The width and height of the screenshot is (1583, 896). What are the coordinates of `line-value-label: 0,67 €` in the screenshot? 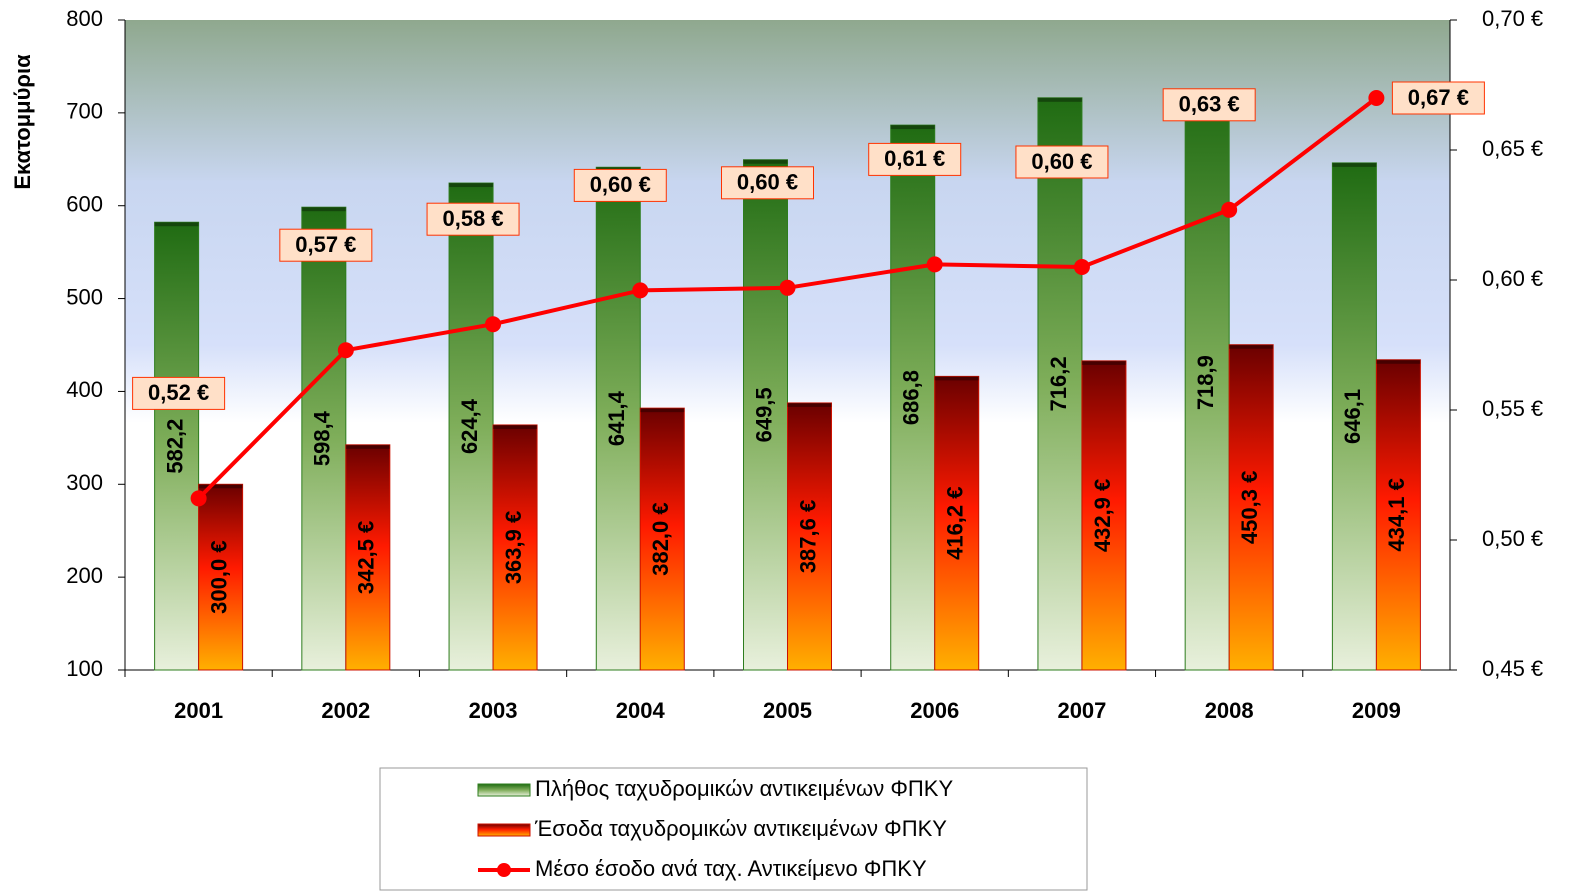 It's located at (1438, 97).